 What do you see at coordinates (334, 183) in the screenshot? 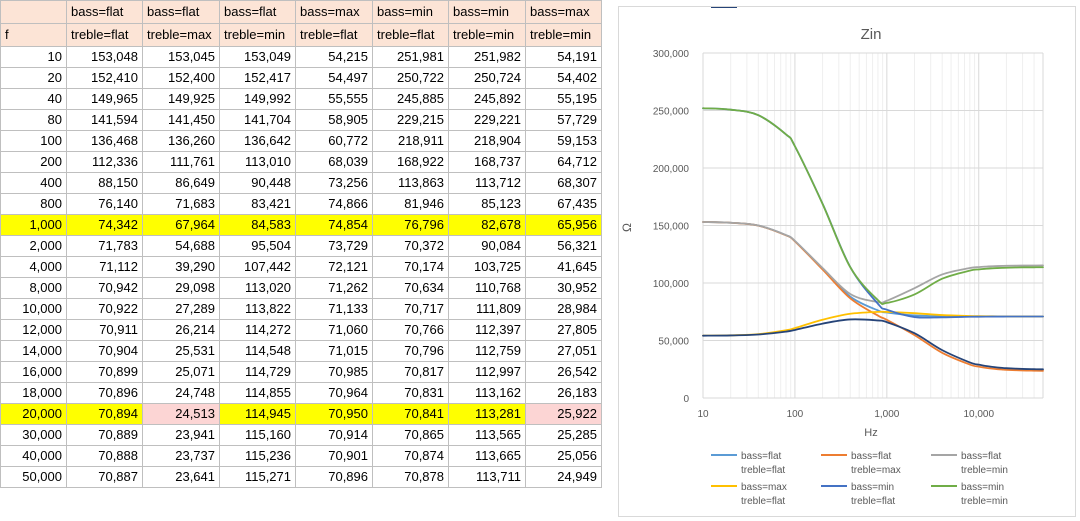
I see `impedance-cell: 73,256` at bounding box center [334, 183].